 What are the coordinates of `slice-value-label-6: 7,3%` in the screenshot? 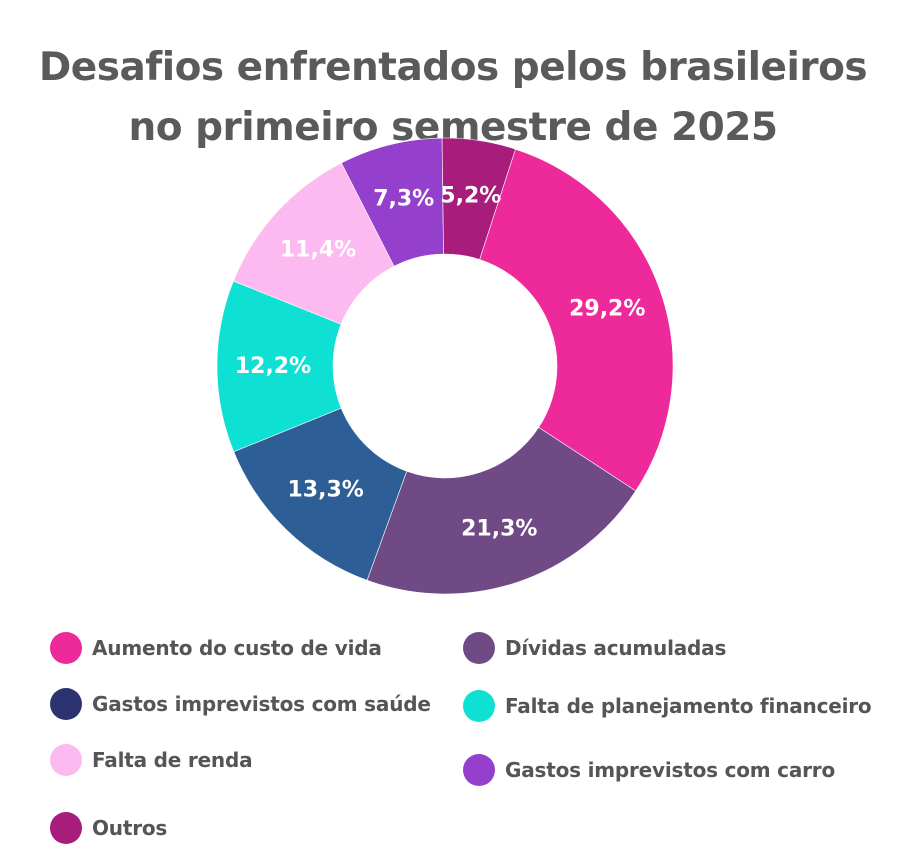 It's located at (403, 199).